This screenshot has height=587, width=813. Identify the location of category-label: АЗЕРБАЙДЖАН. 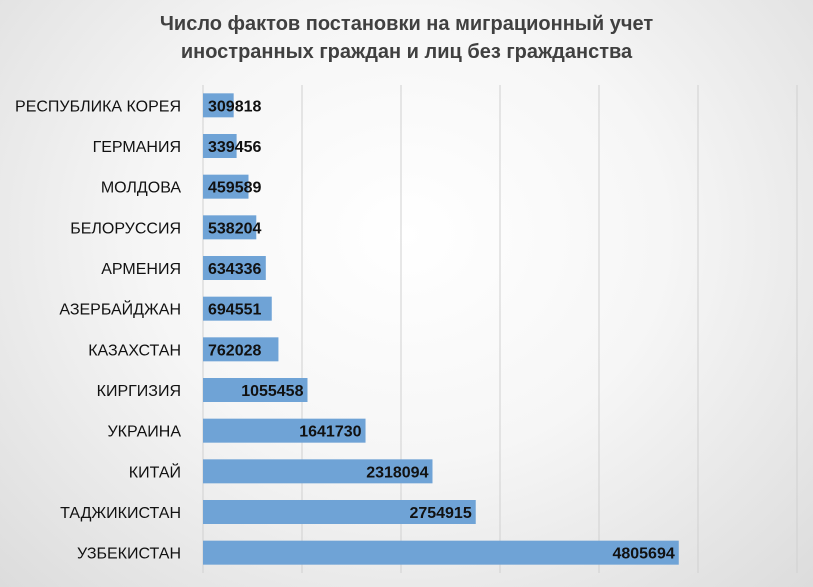
(120, 309).